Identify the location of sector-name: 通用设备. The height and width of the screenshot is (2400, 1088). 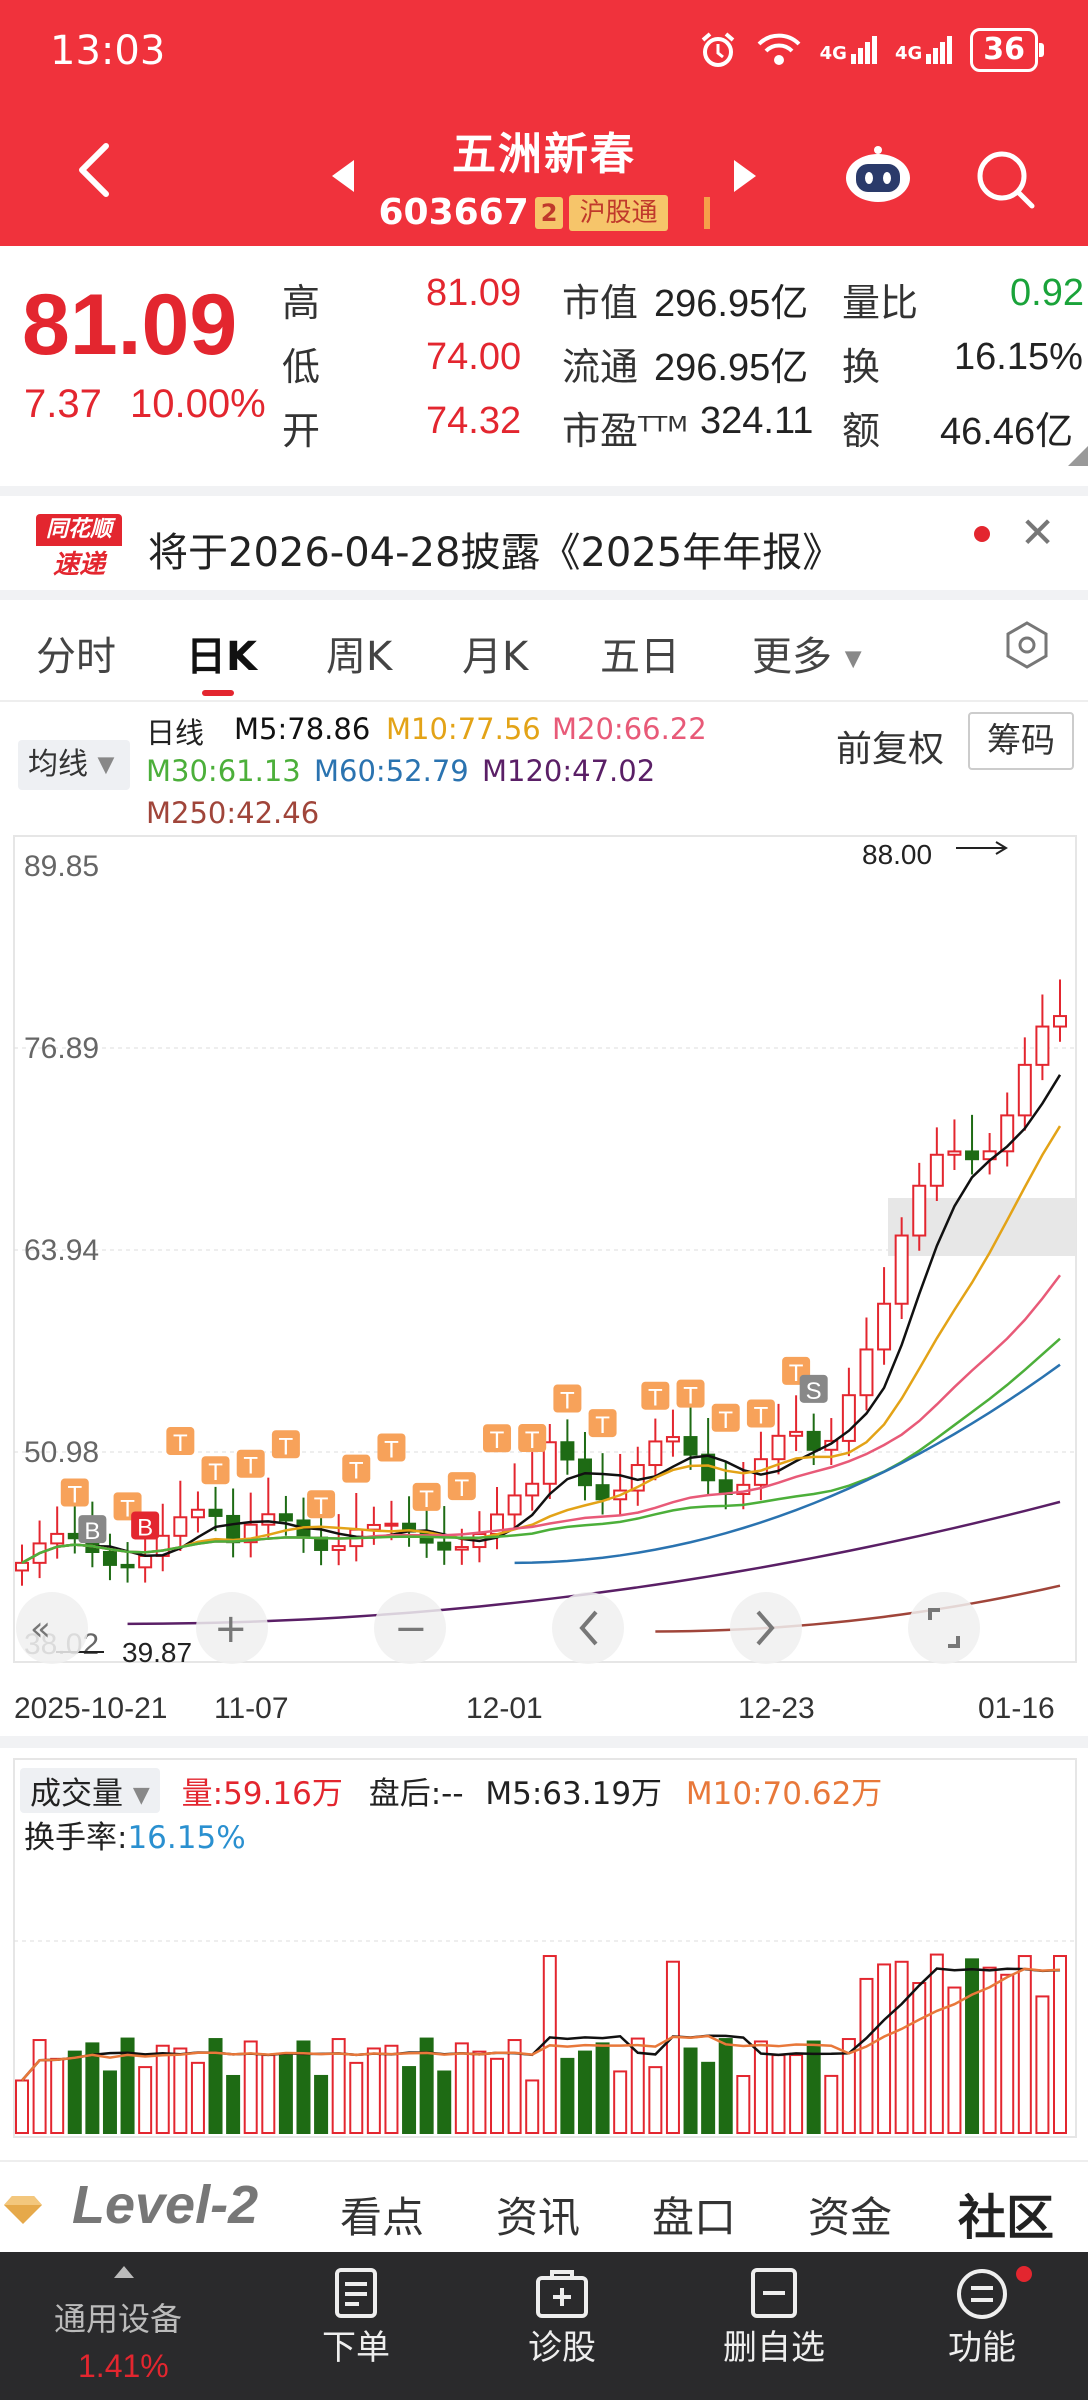
(118, 2319).